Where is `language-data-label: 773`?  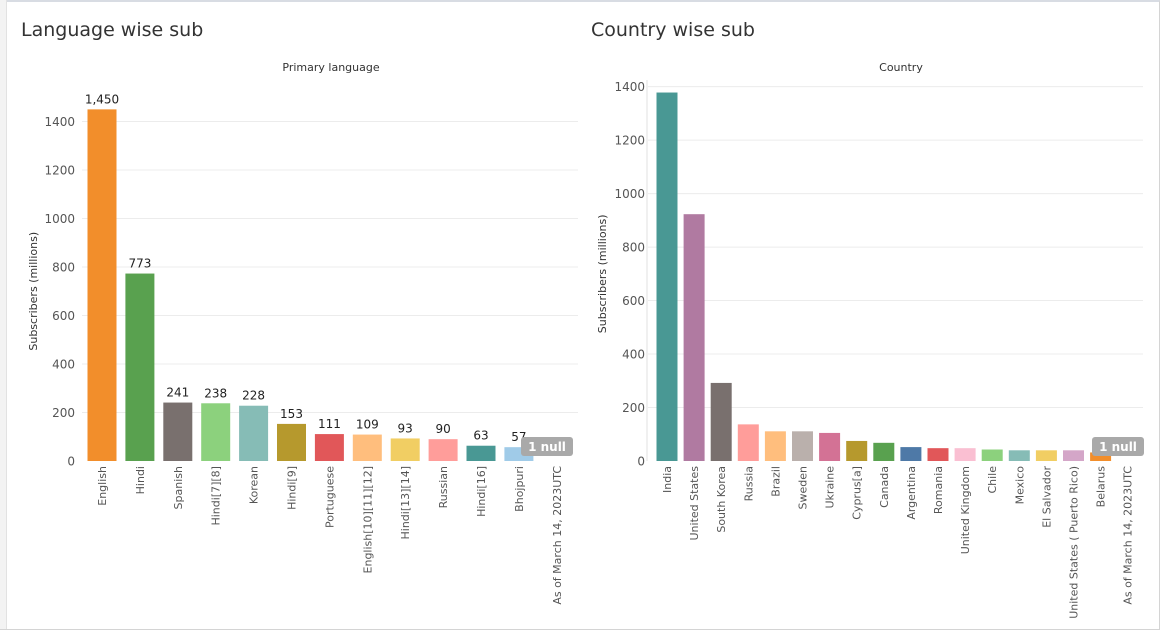 language-data-label: 773 is located at coordinates (139, 264).